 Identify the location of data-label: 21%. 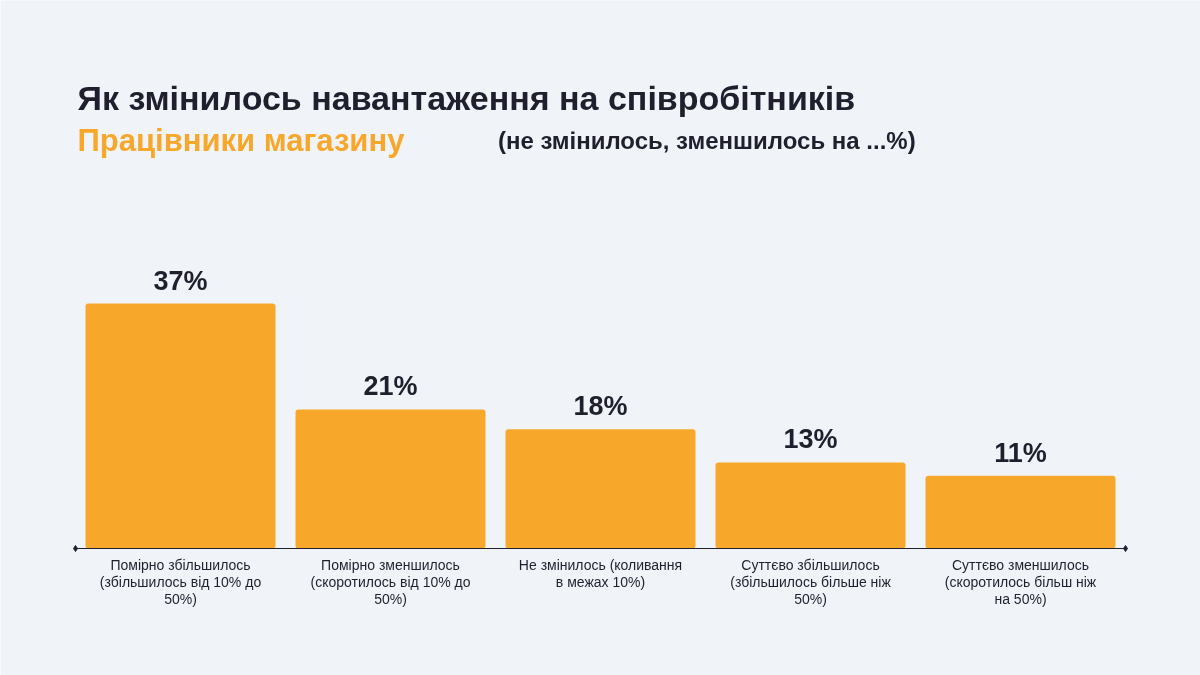
(390, 386).